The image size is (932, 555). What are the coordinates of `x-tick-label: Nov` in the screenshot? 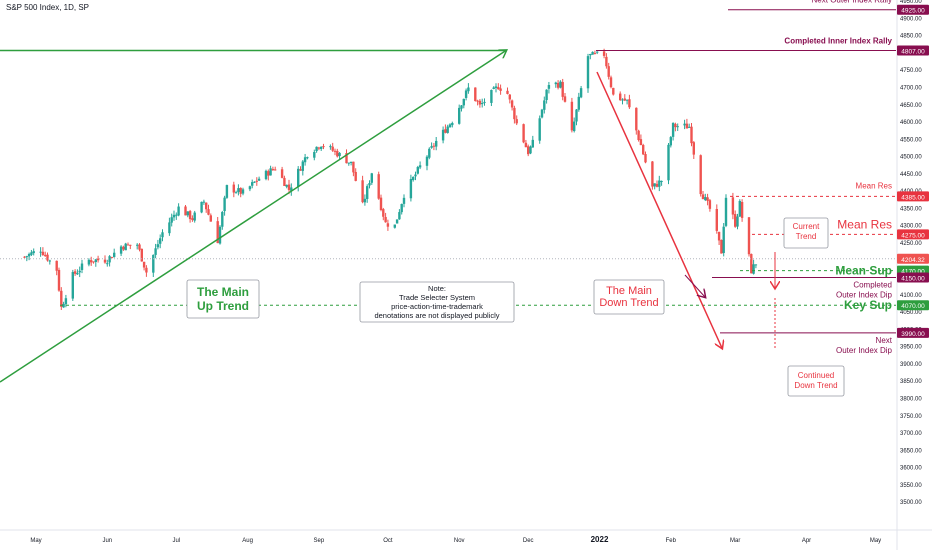 It's located at (459, 541).